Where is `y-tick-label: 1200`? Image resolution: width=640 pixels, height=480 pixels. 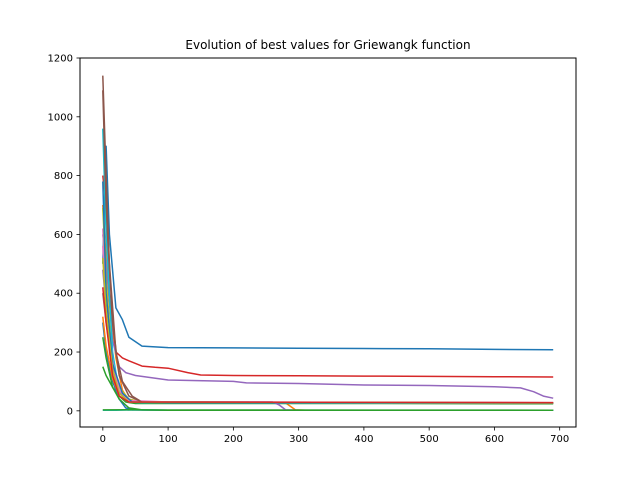
y-tick-label: 1200 is located at coordinates (60, 59).